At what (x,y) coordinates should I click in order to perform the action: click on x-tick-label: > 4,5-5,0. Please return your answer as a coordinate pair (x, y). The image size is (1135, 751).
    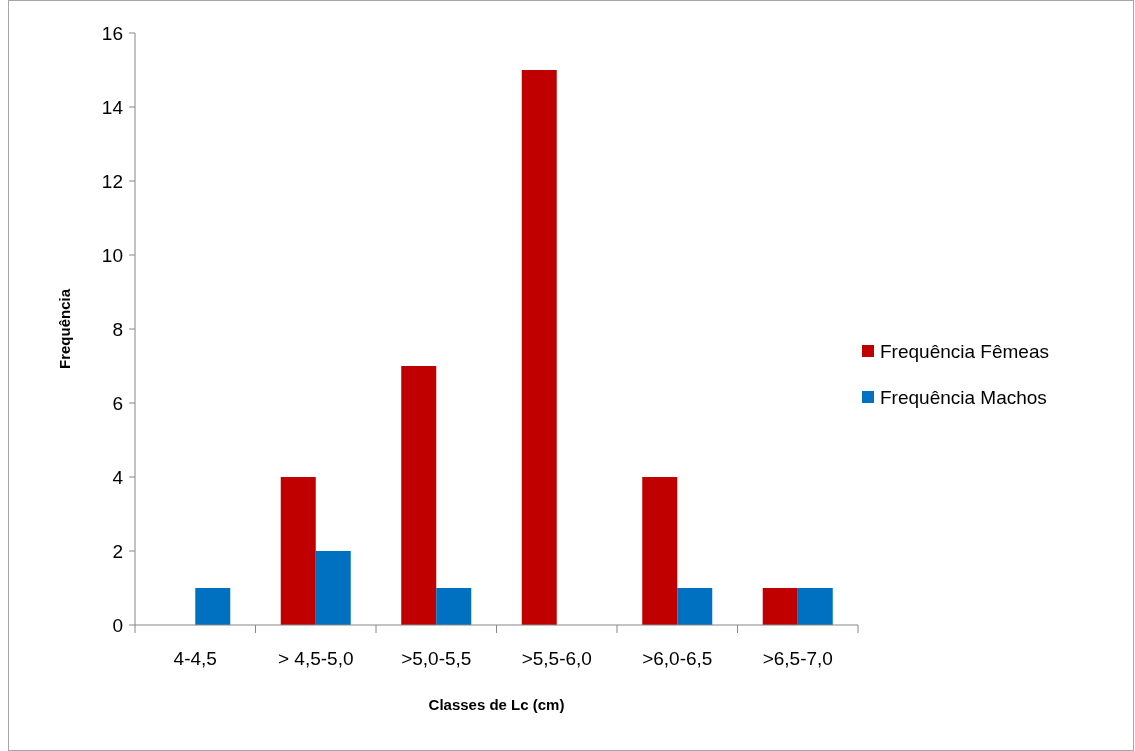
    Looking at the image, I should click on (315, 658).